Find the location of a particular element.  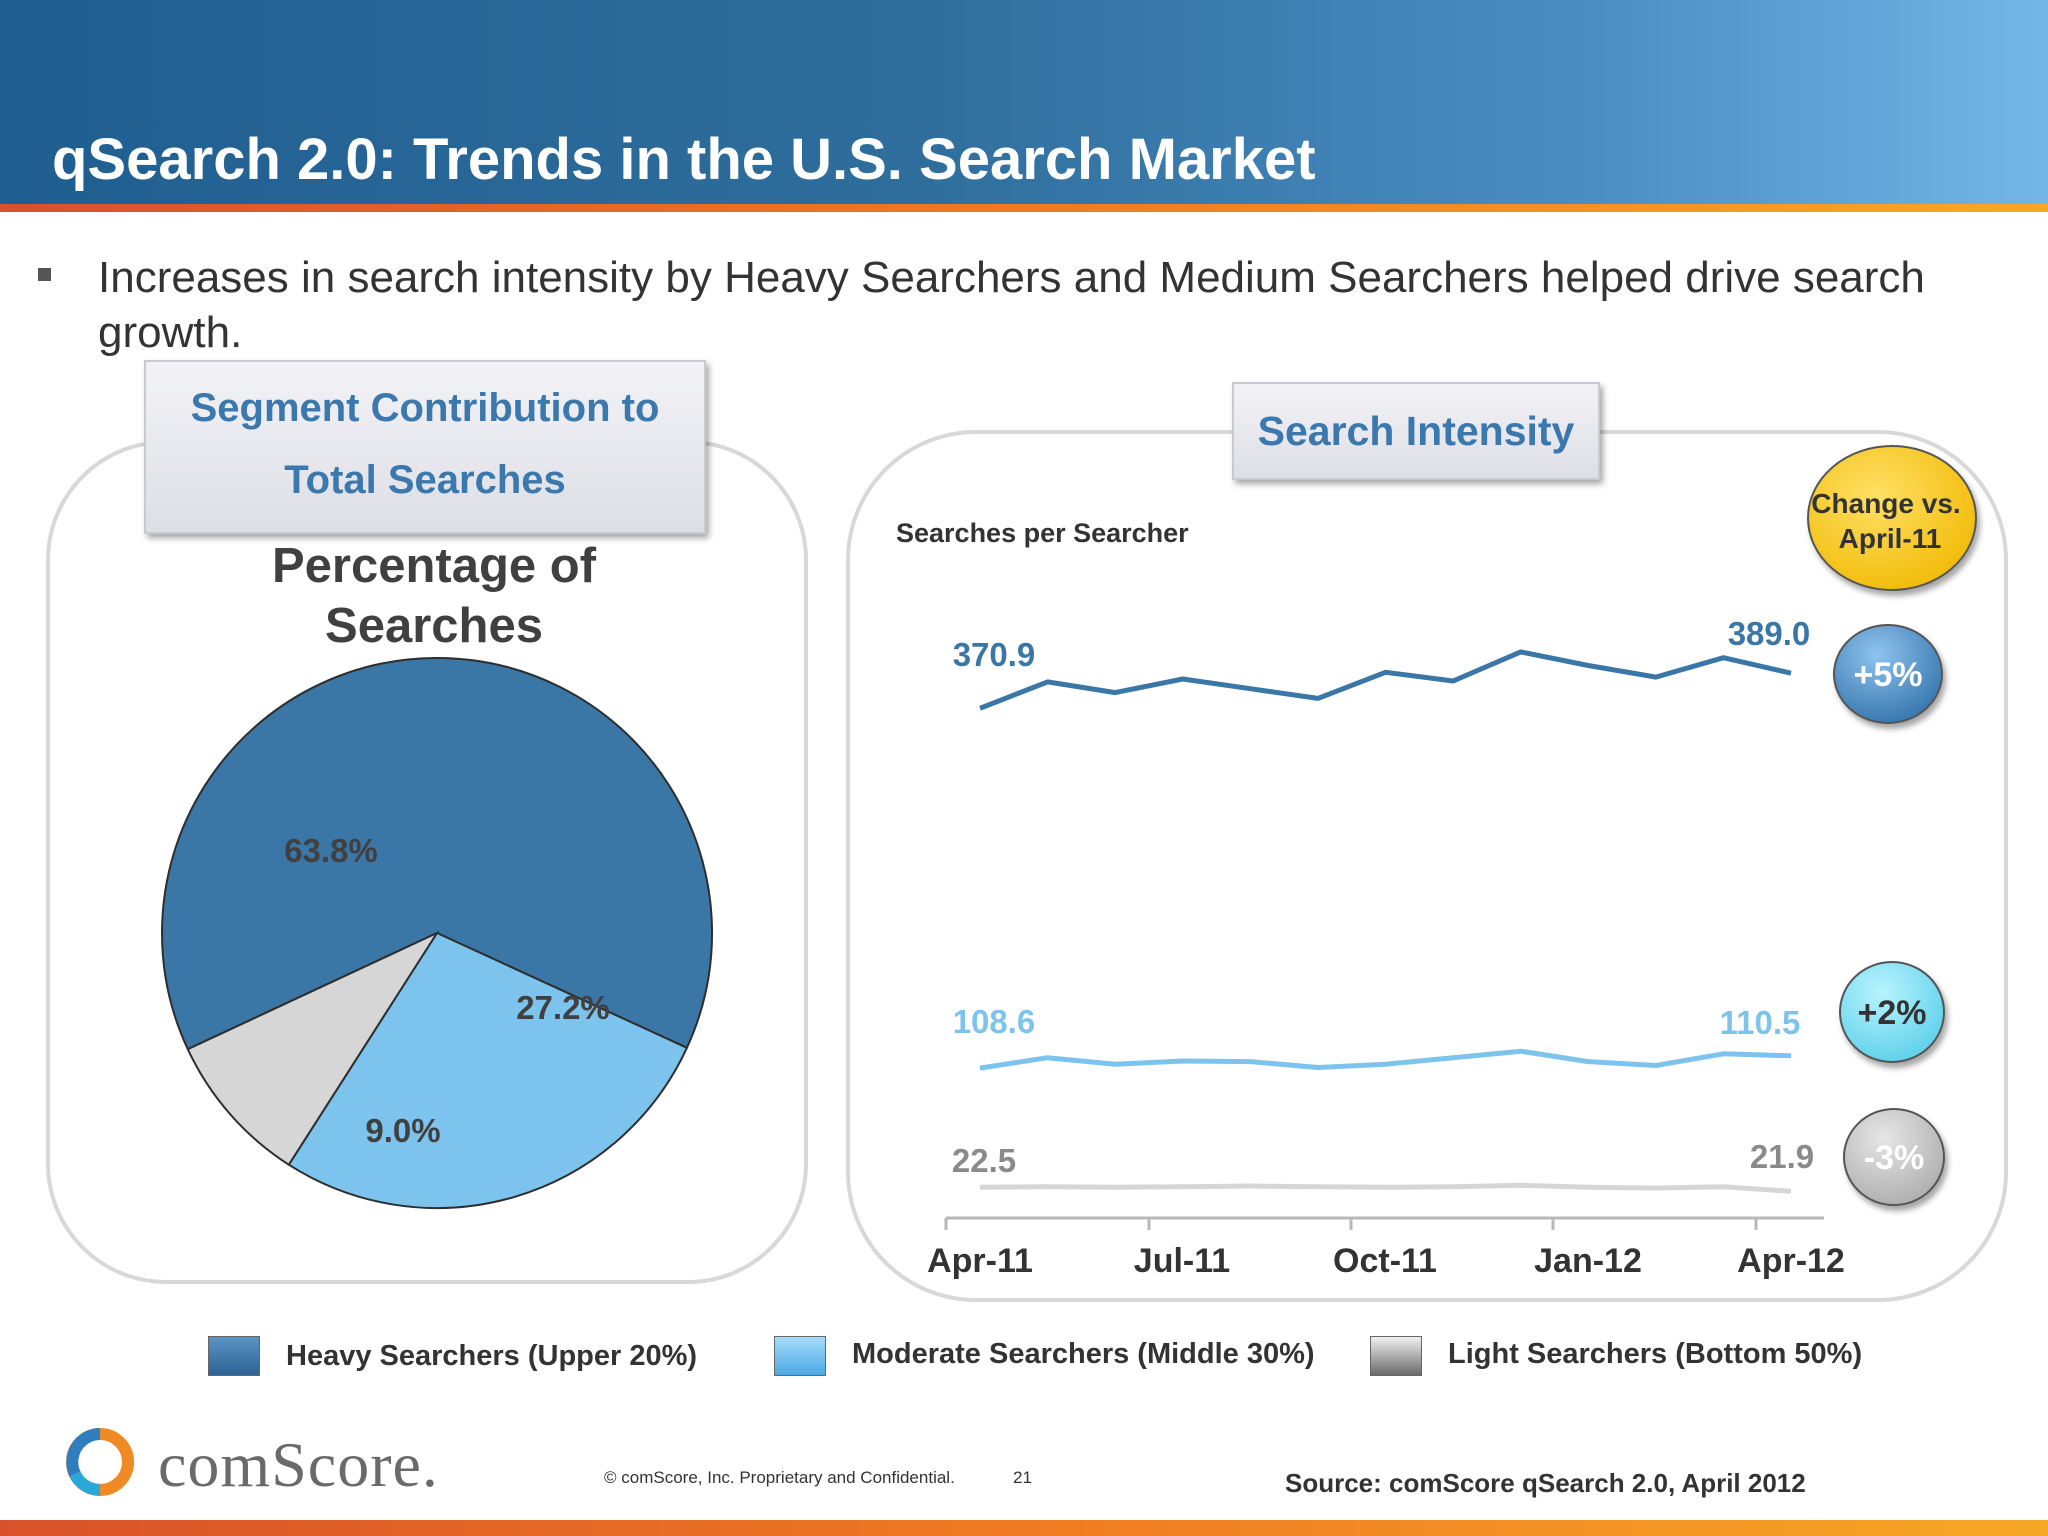

heavy-end-label: 389.0 is located at coordinates (1769, 633).